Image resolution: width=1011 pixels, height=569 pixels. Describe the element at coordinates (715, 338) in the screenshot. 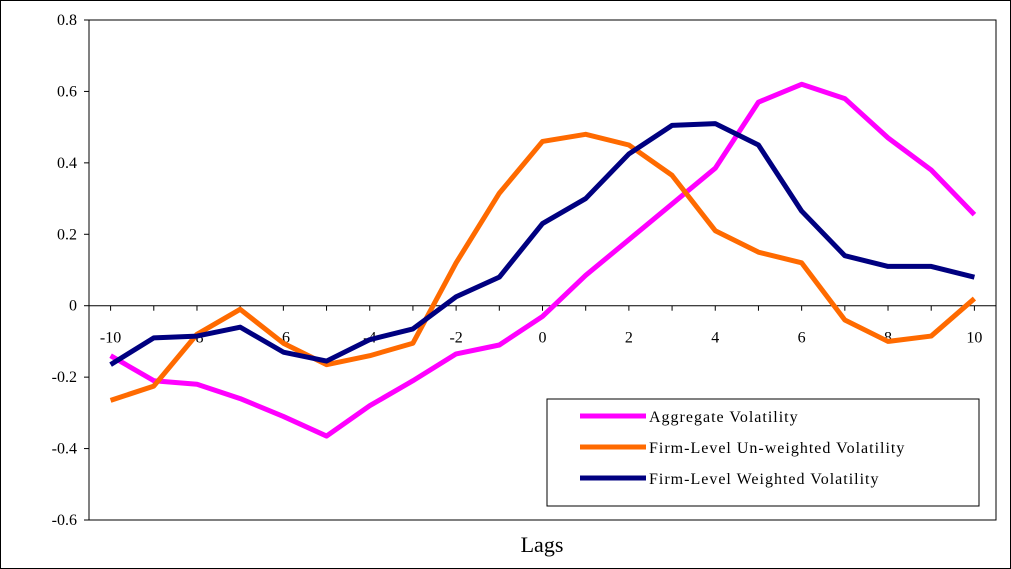

I see `x-tick-label: 4` at that location.